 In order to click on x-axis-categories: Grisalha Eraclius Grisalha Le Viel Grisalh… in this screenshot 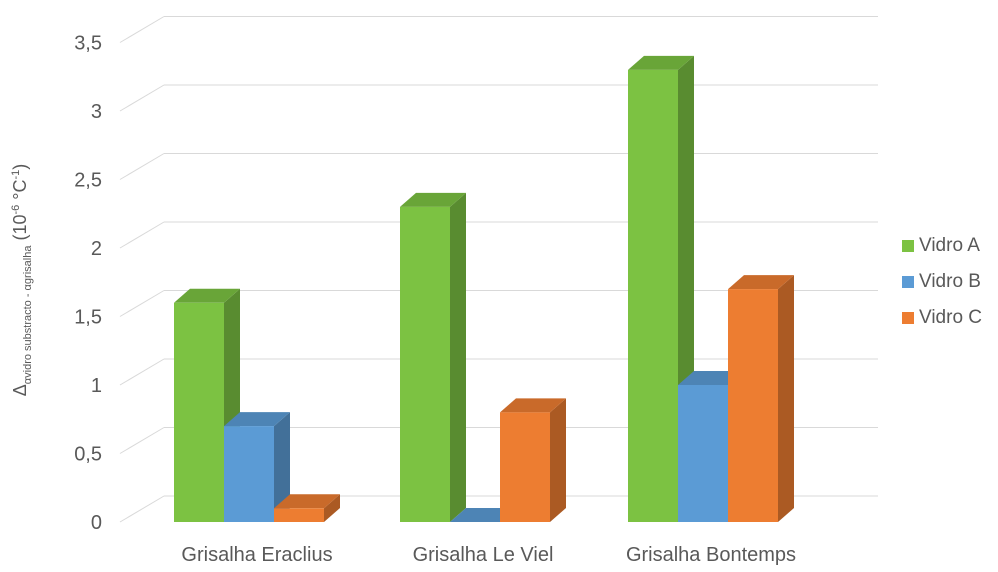, I will do `click(488, 555)`.